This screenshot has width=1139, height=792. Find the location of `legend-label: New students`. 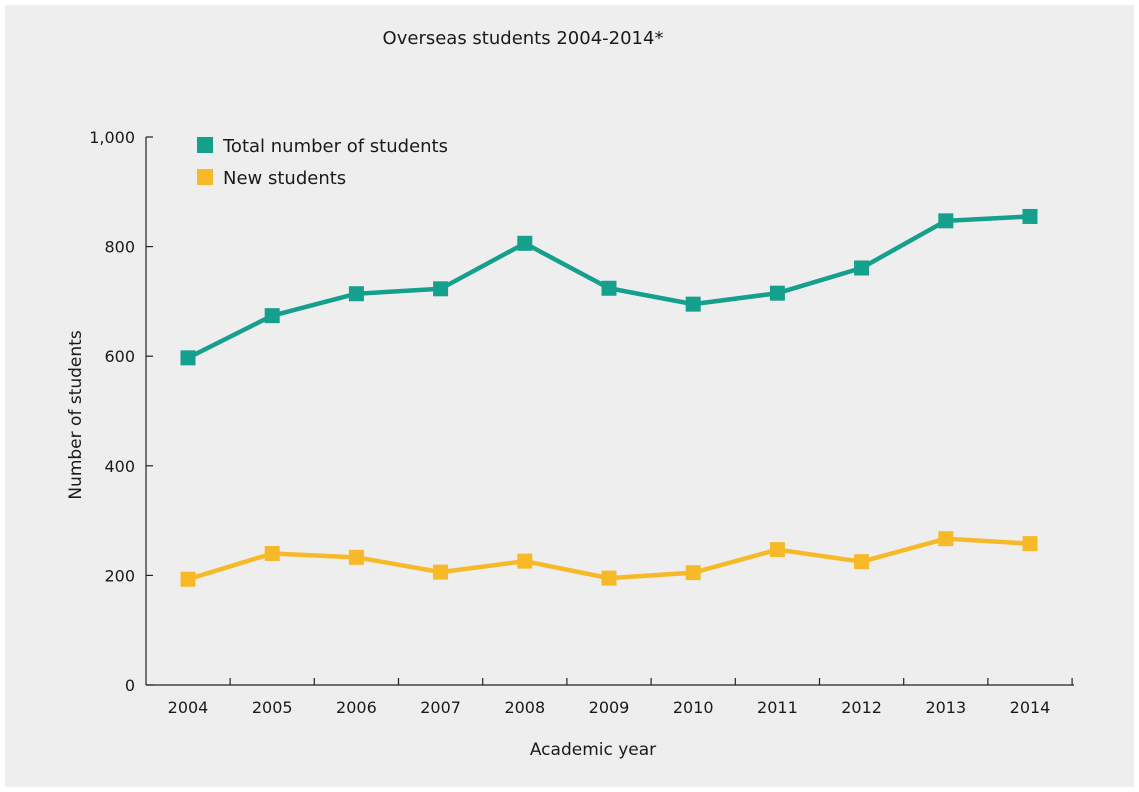

legend-label: New students is located at coordinates (284, 178).